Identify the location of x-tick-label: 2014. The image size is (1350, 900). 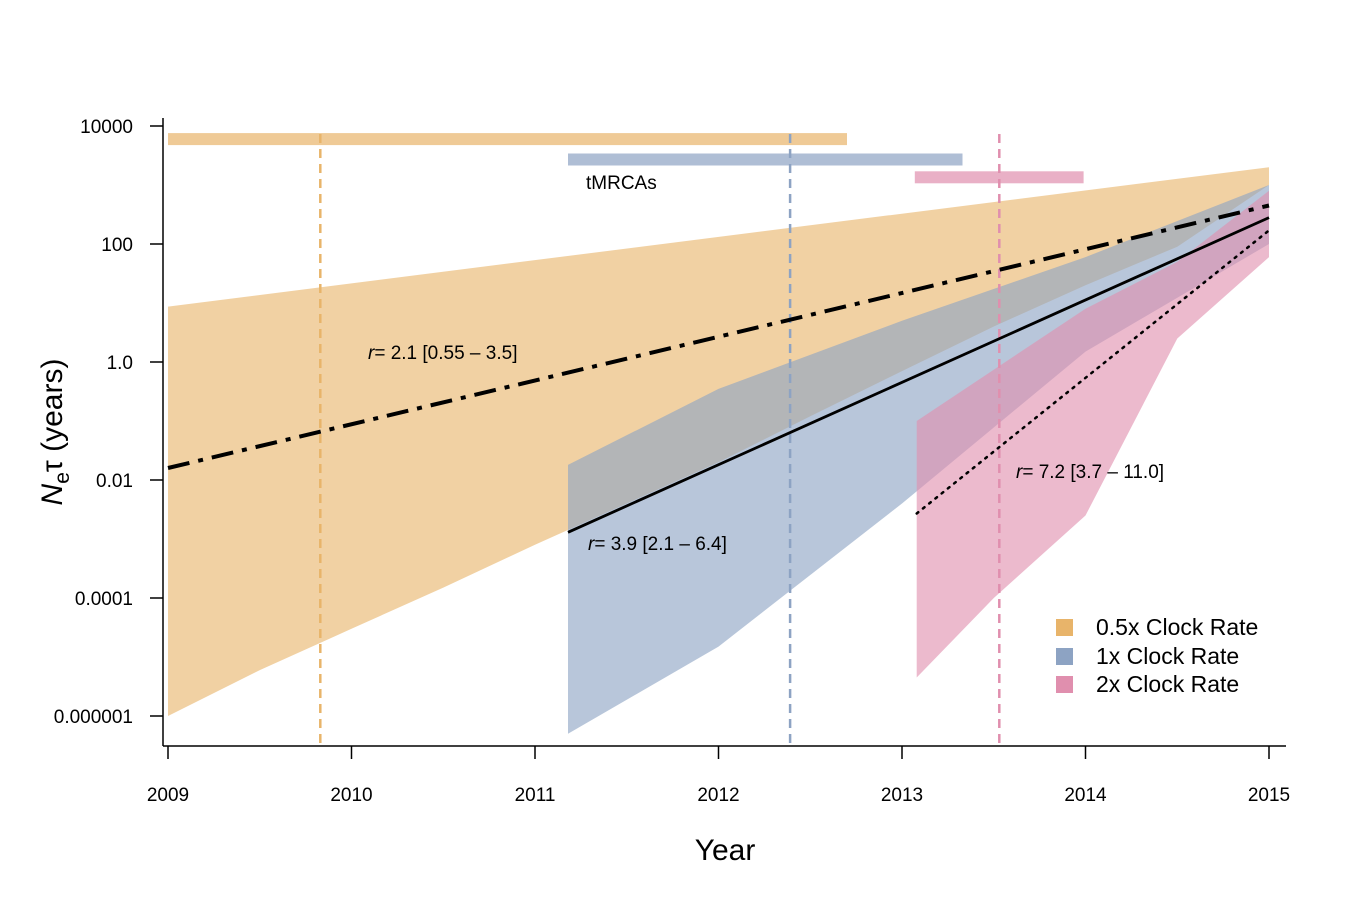
(1085, 795).